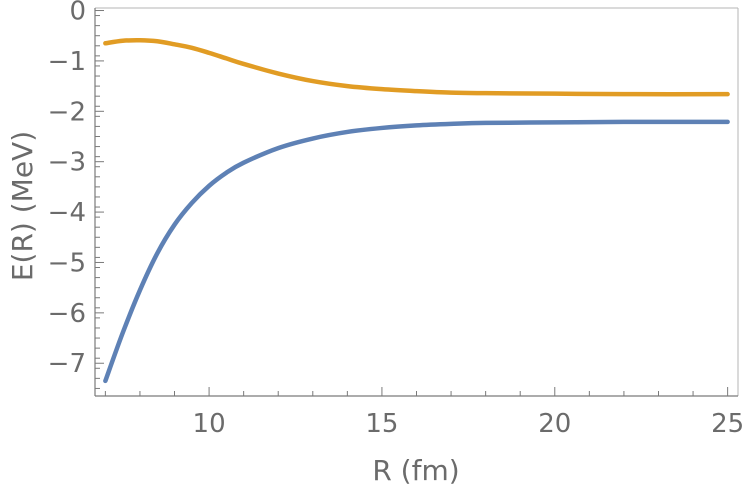 This screenshot has width=747, height=492. Describe the element at coordinates (381, 424) in the screenshot. I see `x-tick-label: 15` at that location.